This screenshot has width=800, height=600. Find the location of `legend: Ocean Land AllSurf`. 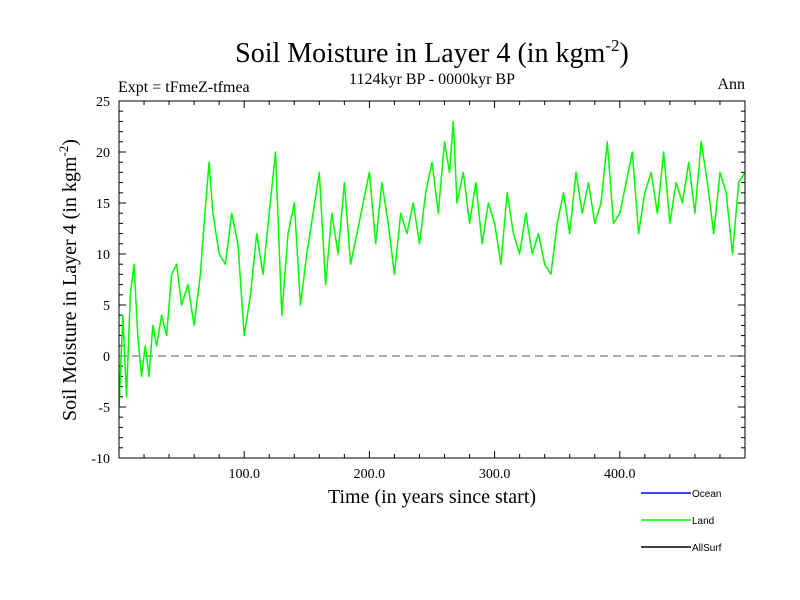

legend: Ocean Land AllSurf is located at coordinates (681, 521).